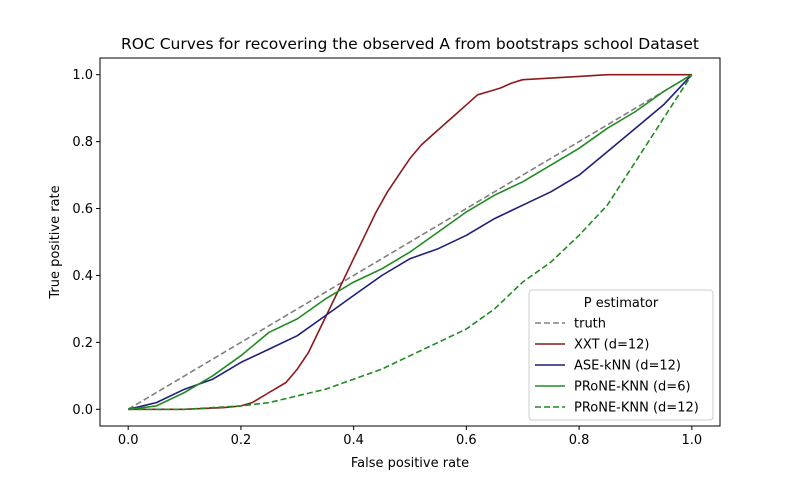 This screenshot has width=800, height=480. Describe the element at coordinates (241, 440) in the screenshot. I see `x-tick-label: 0.2` at that location.